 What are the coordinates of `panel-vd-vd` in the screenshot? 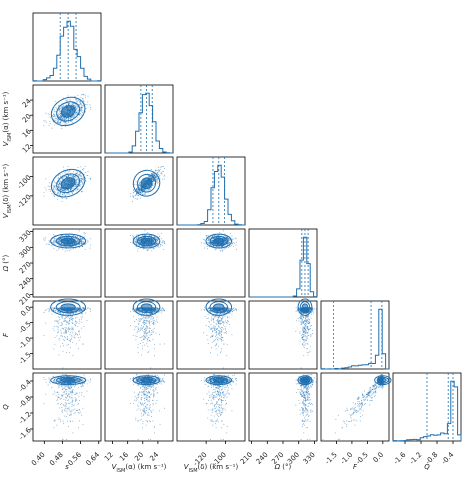 It's located at (211, 191).